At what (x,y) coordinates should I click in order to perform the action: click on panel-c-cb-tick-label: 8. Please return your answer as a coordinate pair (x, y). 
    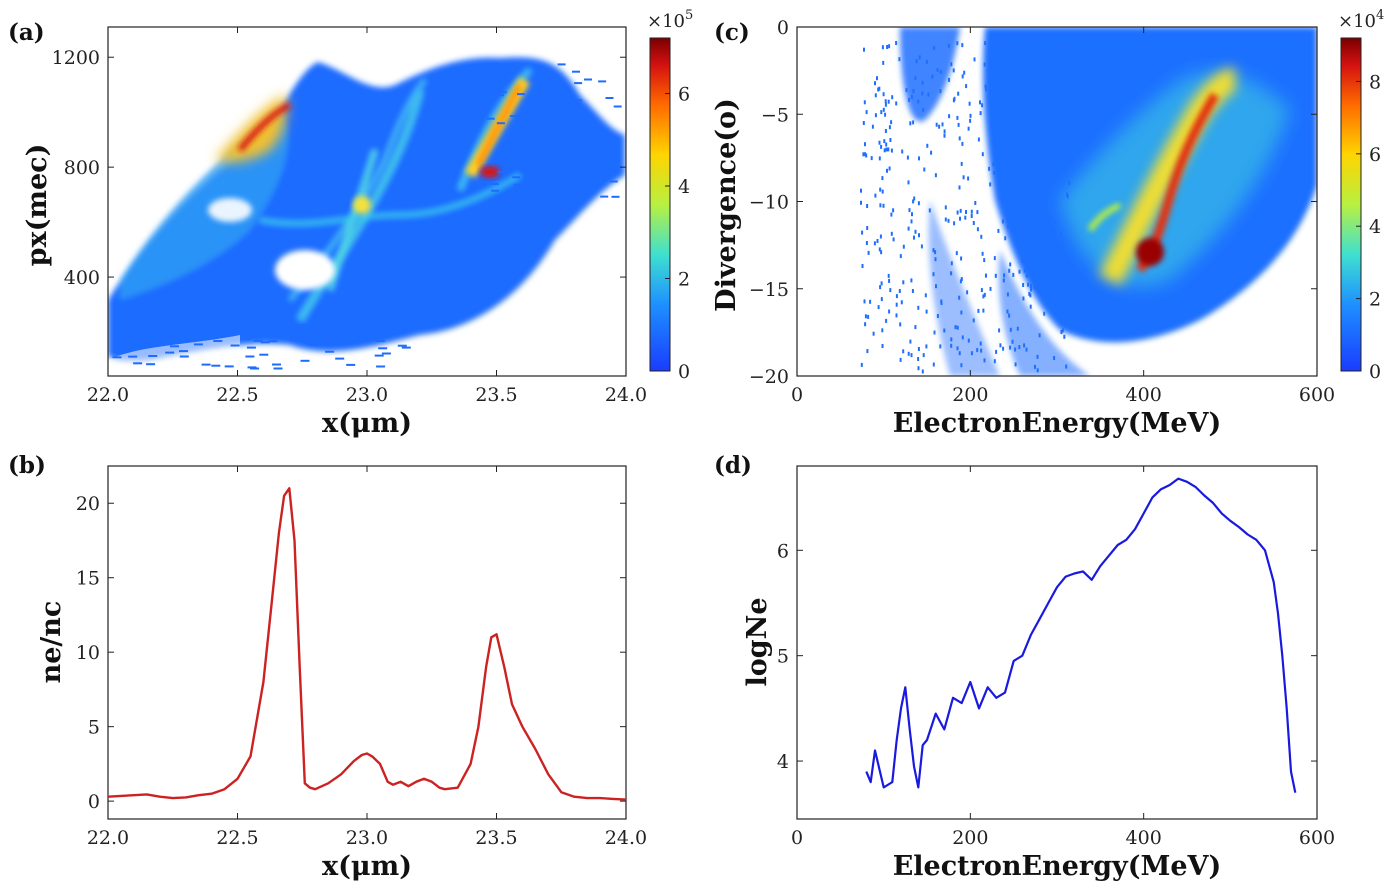
    Looking at the image, I should click on (1375, 82).